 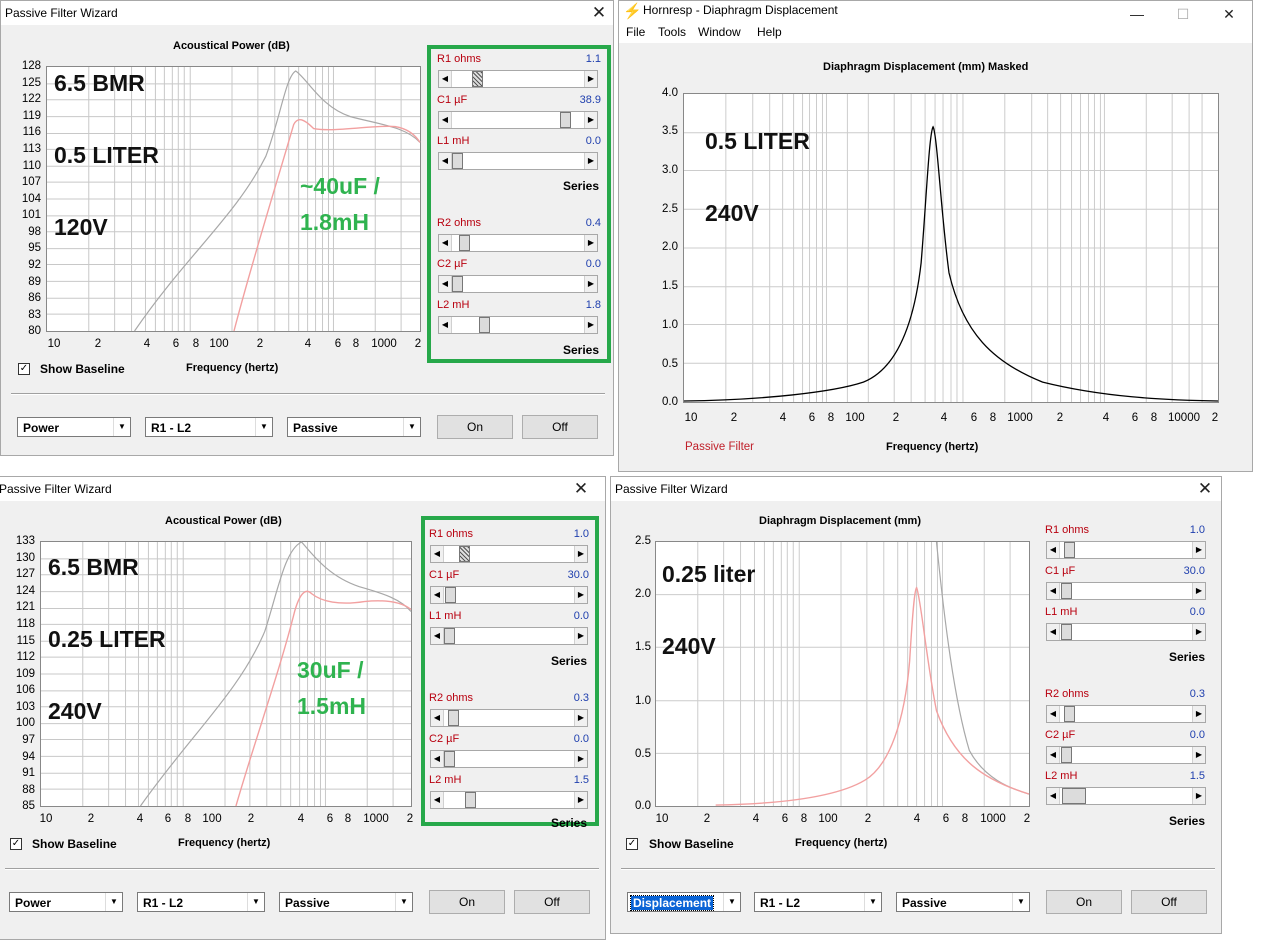 I want to click on menu-tools: Tools, so click(x=672, y=32).